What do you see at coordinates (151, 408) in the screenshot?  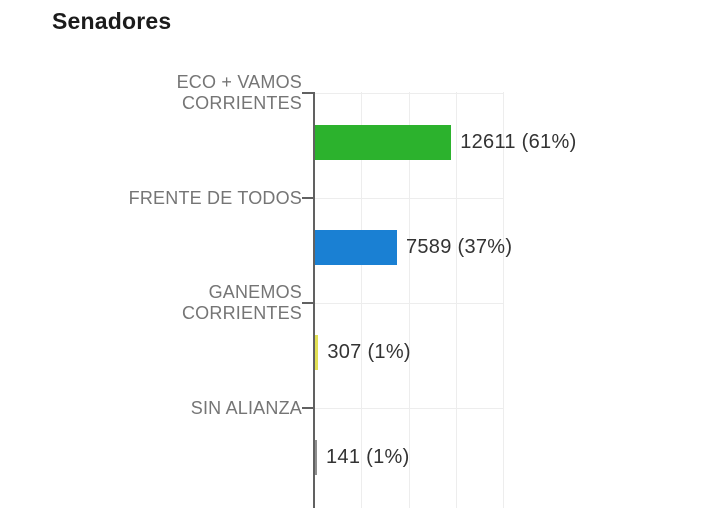 I see `category-label: SIN ALIANZA` at bounding box center [151, 408].